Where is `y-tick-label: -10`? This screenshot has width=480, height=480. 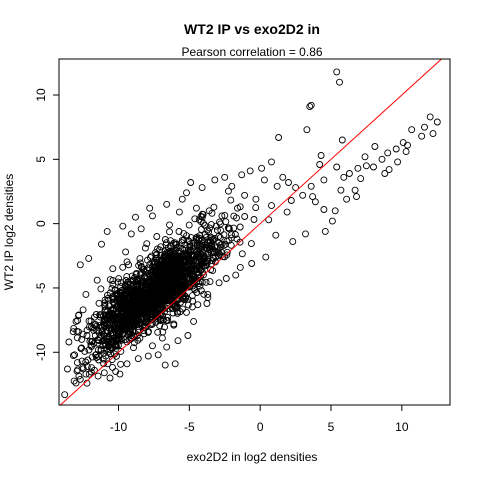 y-tick-label: -10 is located at coordinates (41, 352).